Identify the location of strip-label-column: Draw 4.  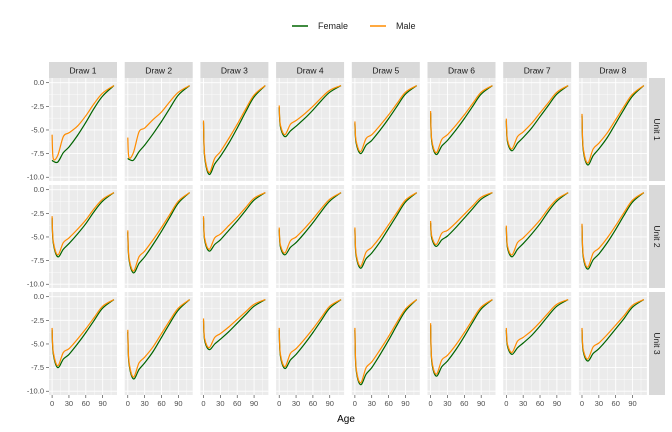
(310, 71).